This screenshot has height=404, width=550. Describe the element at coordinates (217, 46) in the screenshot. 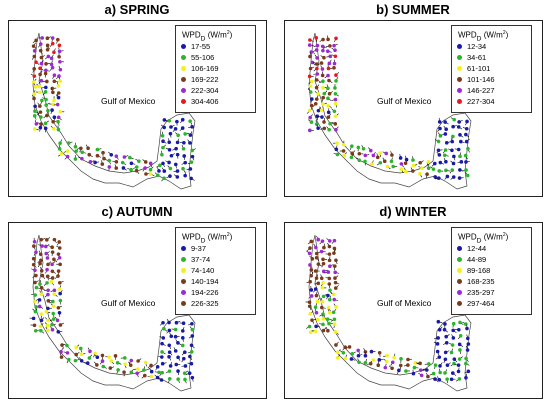

I see `legend-item: 17-55` at that location.